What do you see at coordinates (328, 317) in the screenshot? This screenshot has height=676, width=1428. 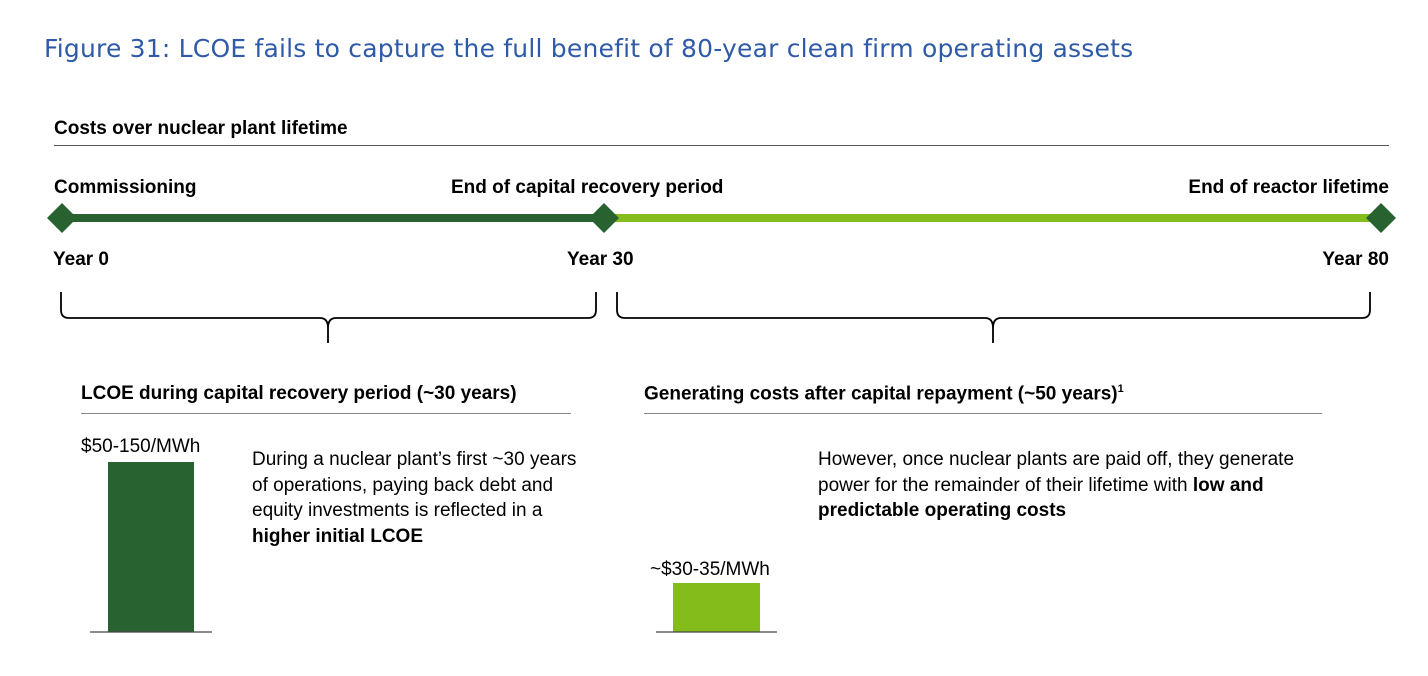 I see `brace-recovery-period` at bounding box center [328, 317].